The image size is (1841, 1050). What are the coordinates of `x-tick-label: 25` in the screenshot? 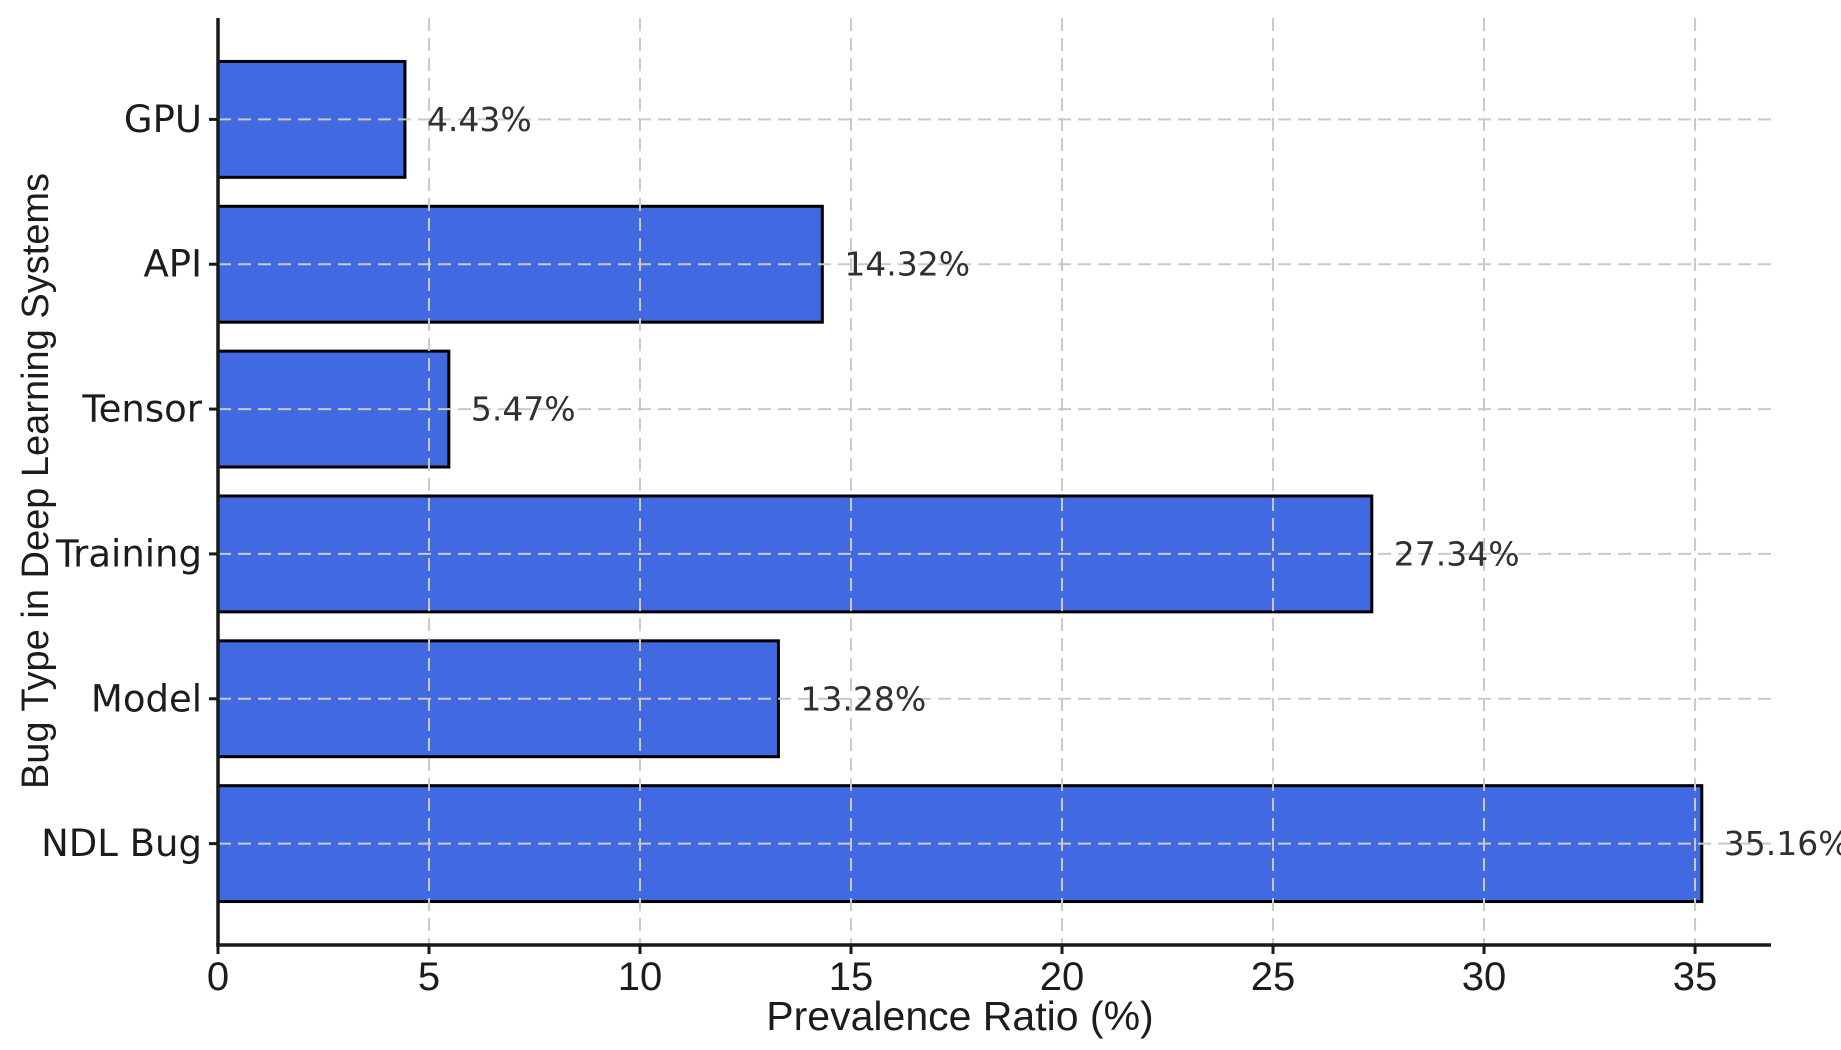 It's located at (1273, 977).